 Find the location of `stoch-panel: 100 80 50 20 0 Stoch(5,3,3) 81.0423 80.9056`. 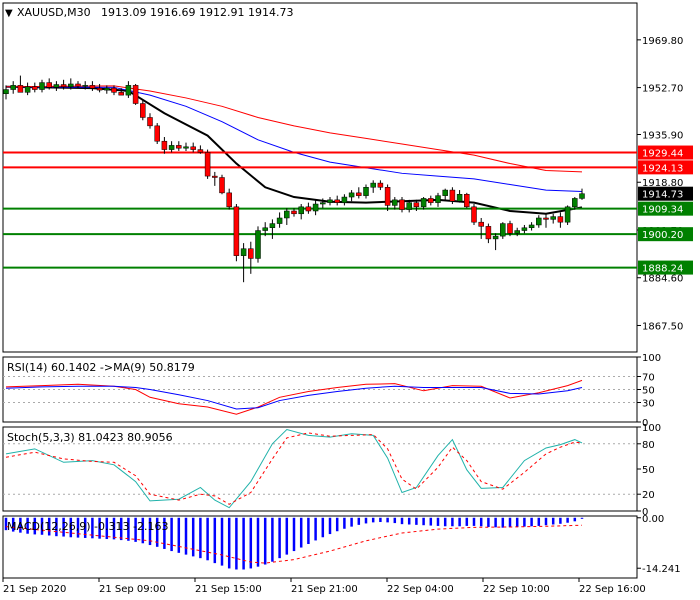

stoch-panel: 100 80 50 20 0 Stoch(5,3,3) 81.0423 80.9056 is located at coordinates (331, 470).